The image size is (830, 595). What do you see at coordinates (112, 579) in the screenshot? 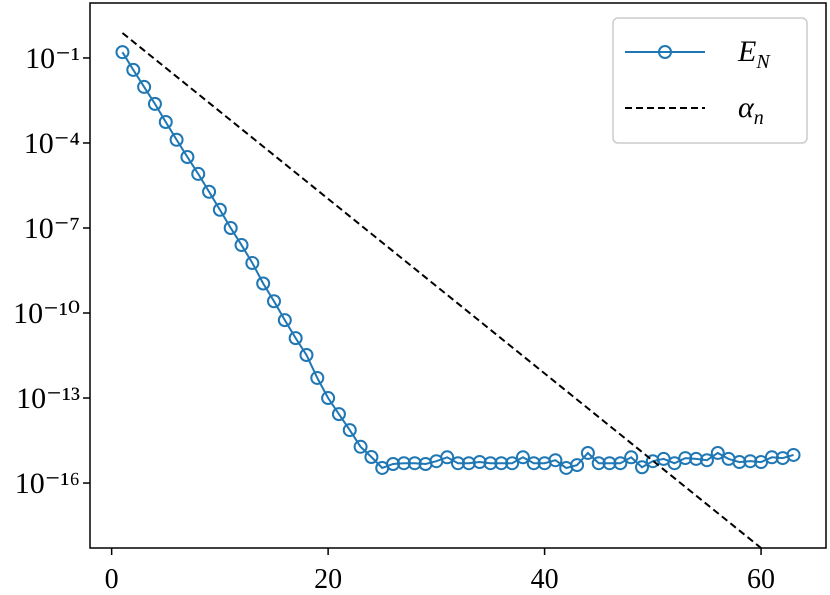
I see `x-tick-label: 0` at bounding box center [112, 579].